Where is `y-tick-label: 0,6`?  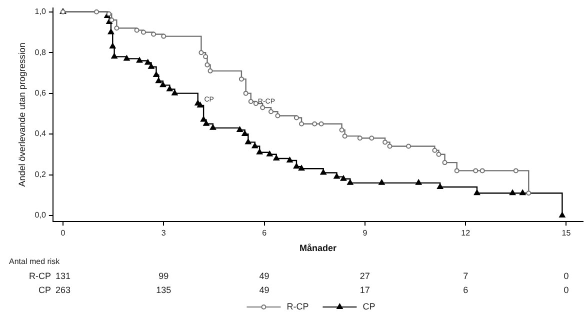
y-tick-label: 0,6 is located at coordinates (40, 93).